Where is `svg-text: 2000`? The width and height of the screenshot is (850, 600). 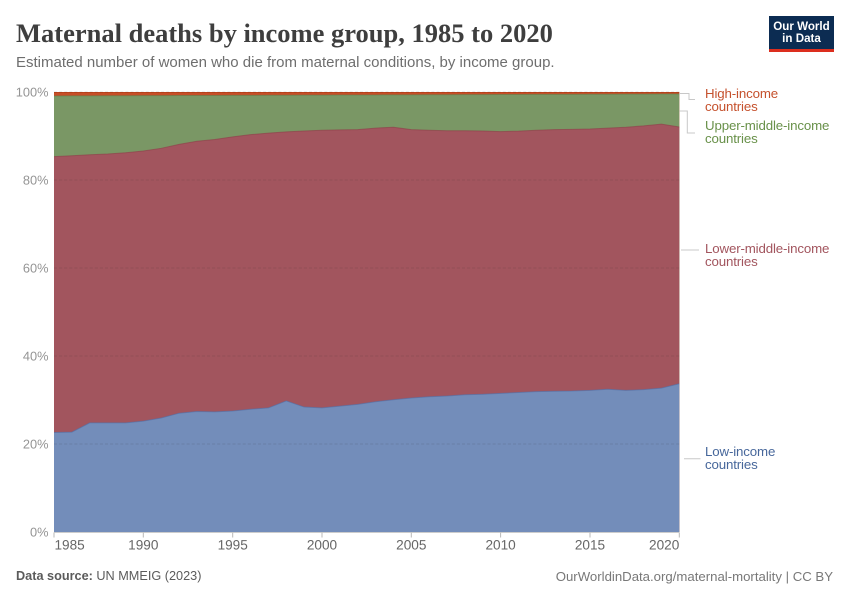
svg-text: 2000 is located at coordinates (322, 545).